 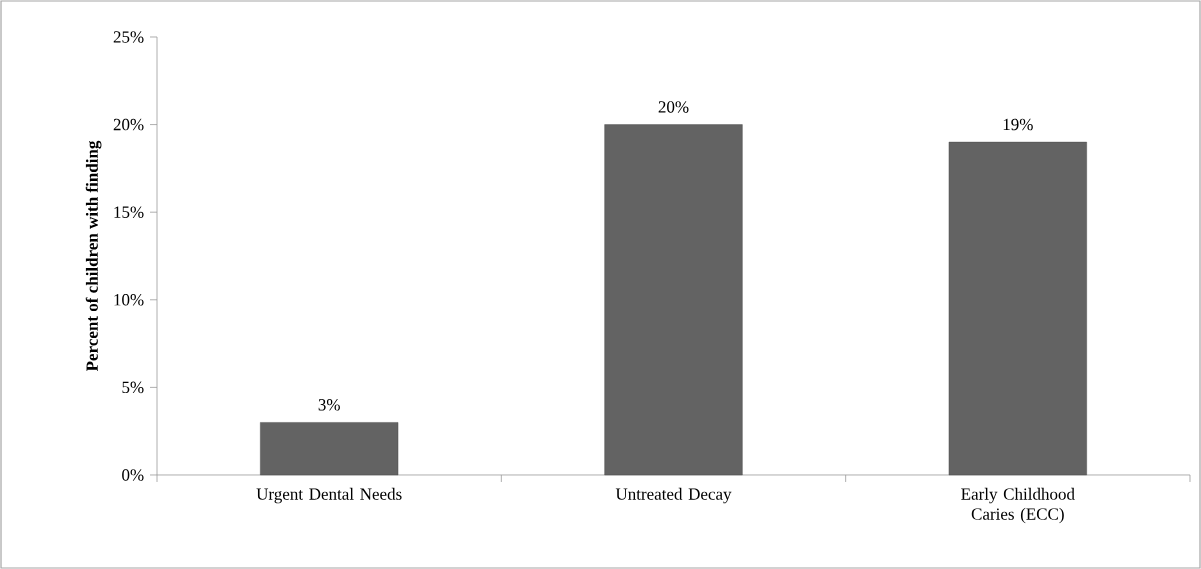 I want to click on y-tick-label: 5%, so click(x=133, y=387).